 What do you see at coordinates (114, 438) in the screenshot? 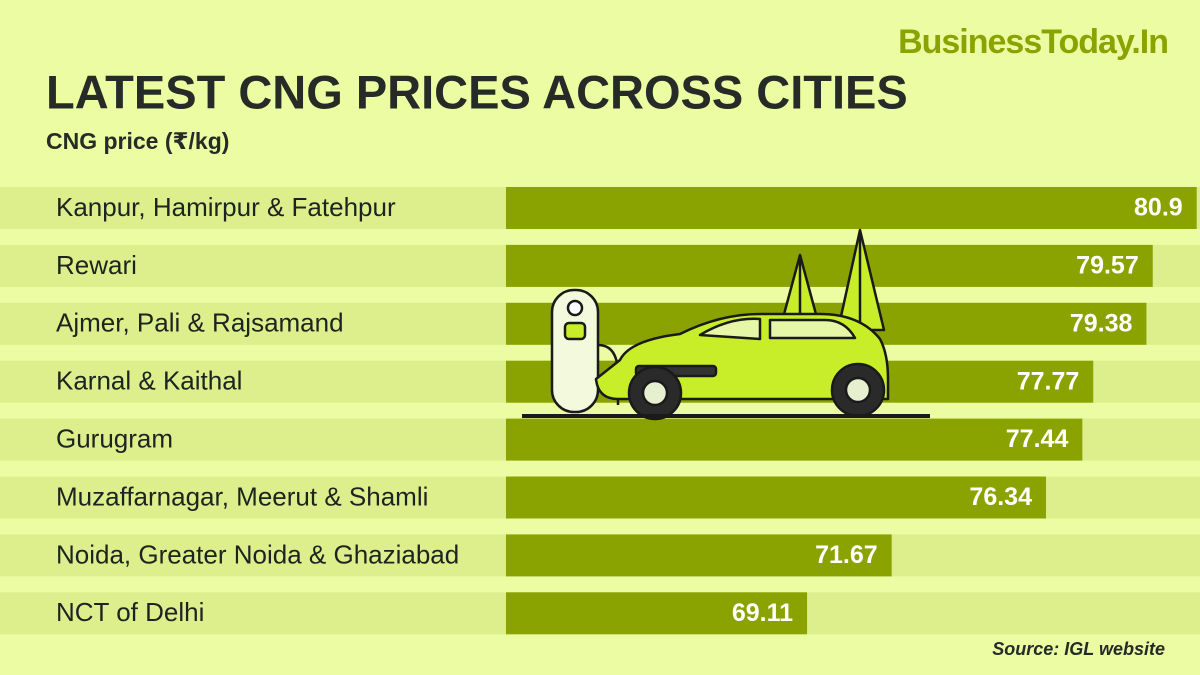
I see `category-label: Gurugram` at bounding box center [114, 438].